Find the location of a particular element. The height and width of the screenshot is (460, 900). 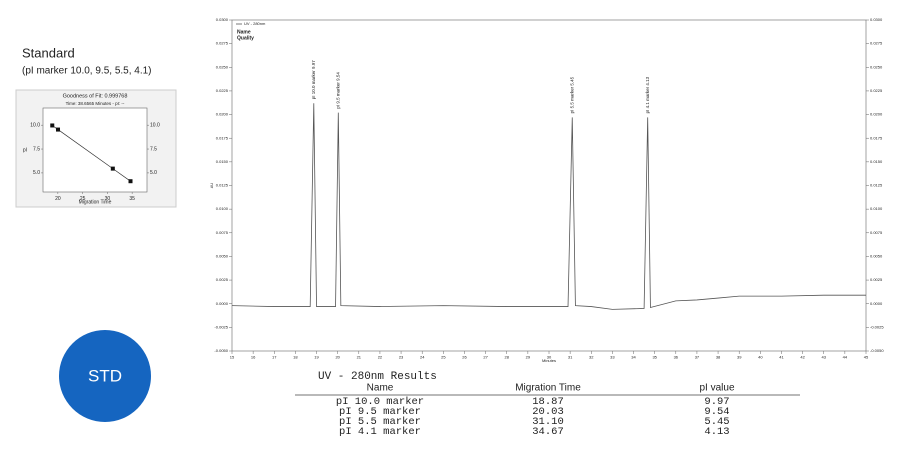

x-tick-label: 29 is located at coordinates (528, 357).